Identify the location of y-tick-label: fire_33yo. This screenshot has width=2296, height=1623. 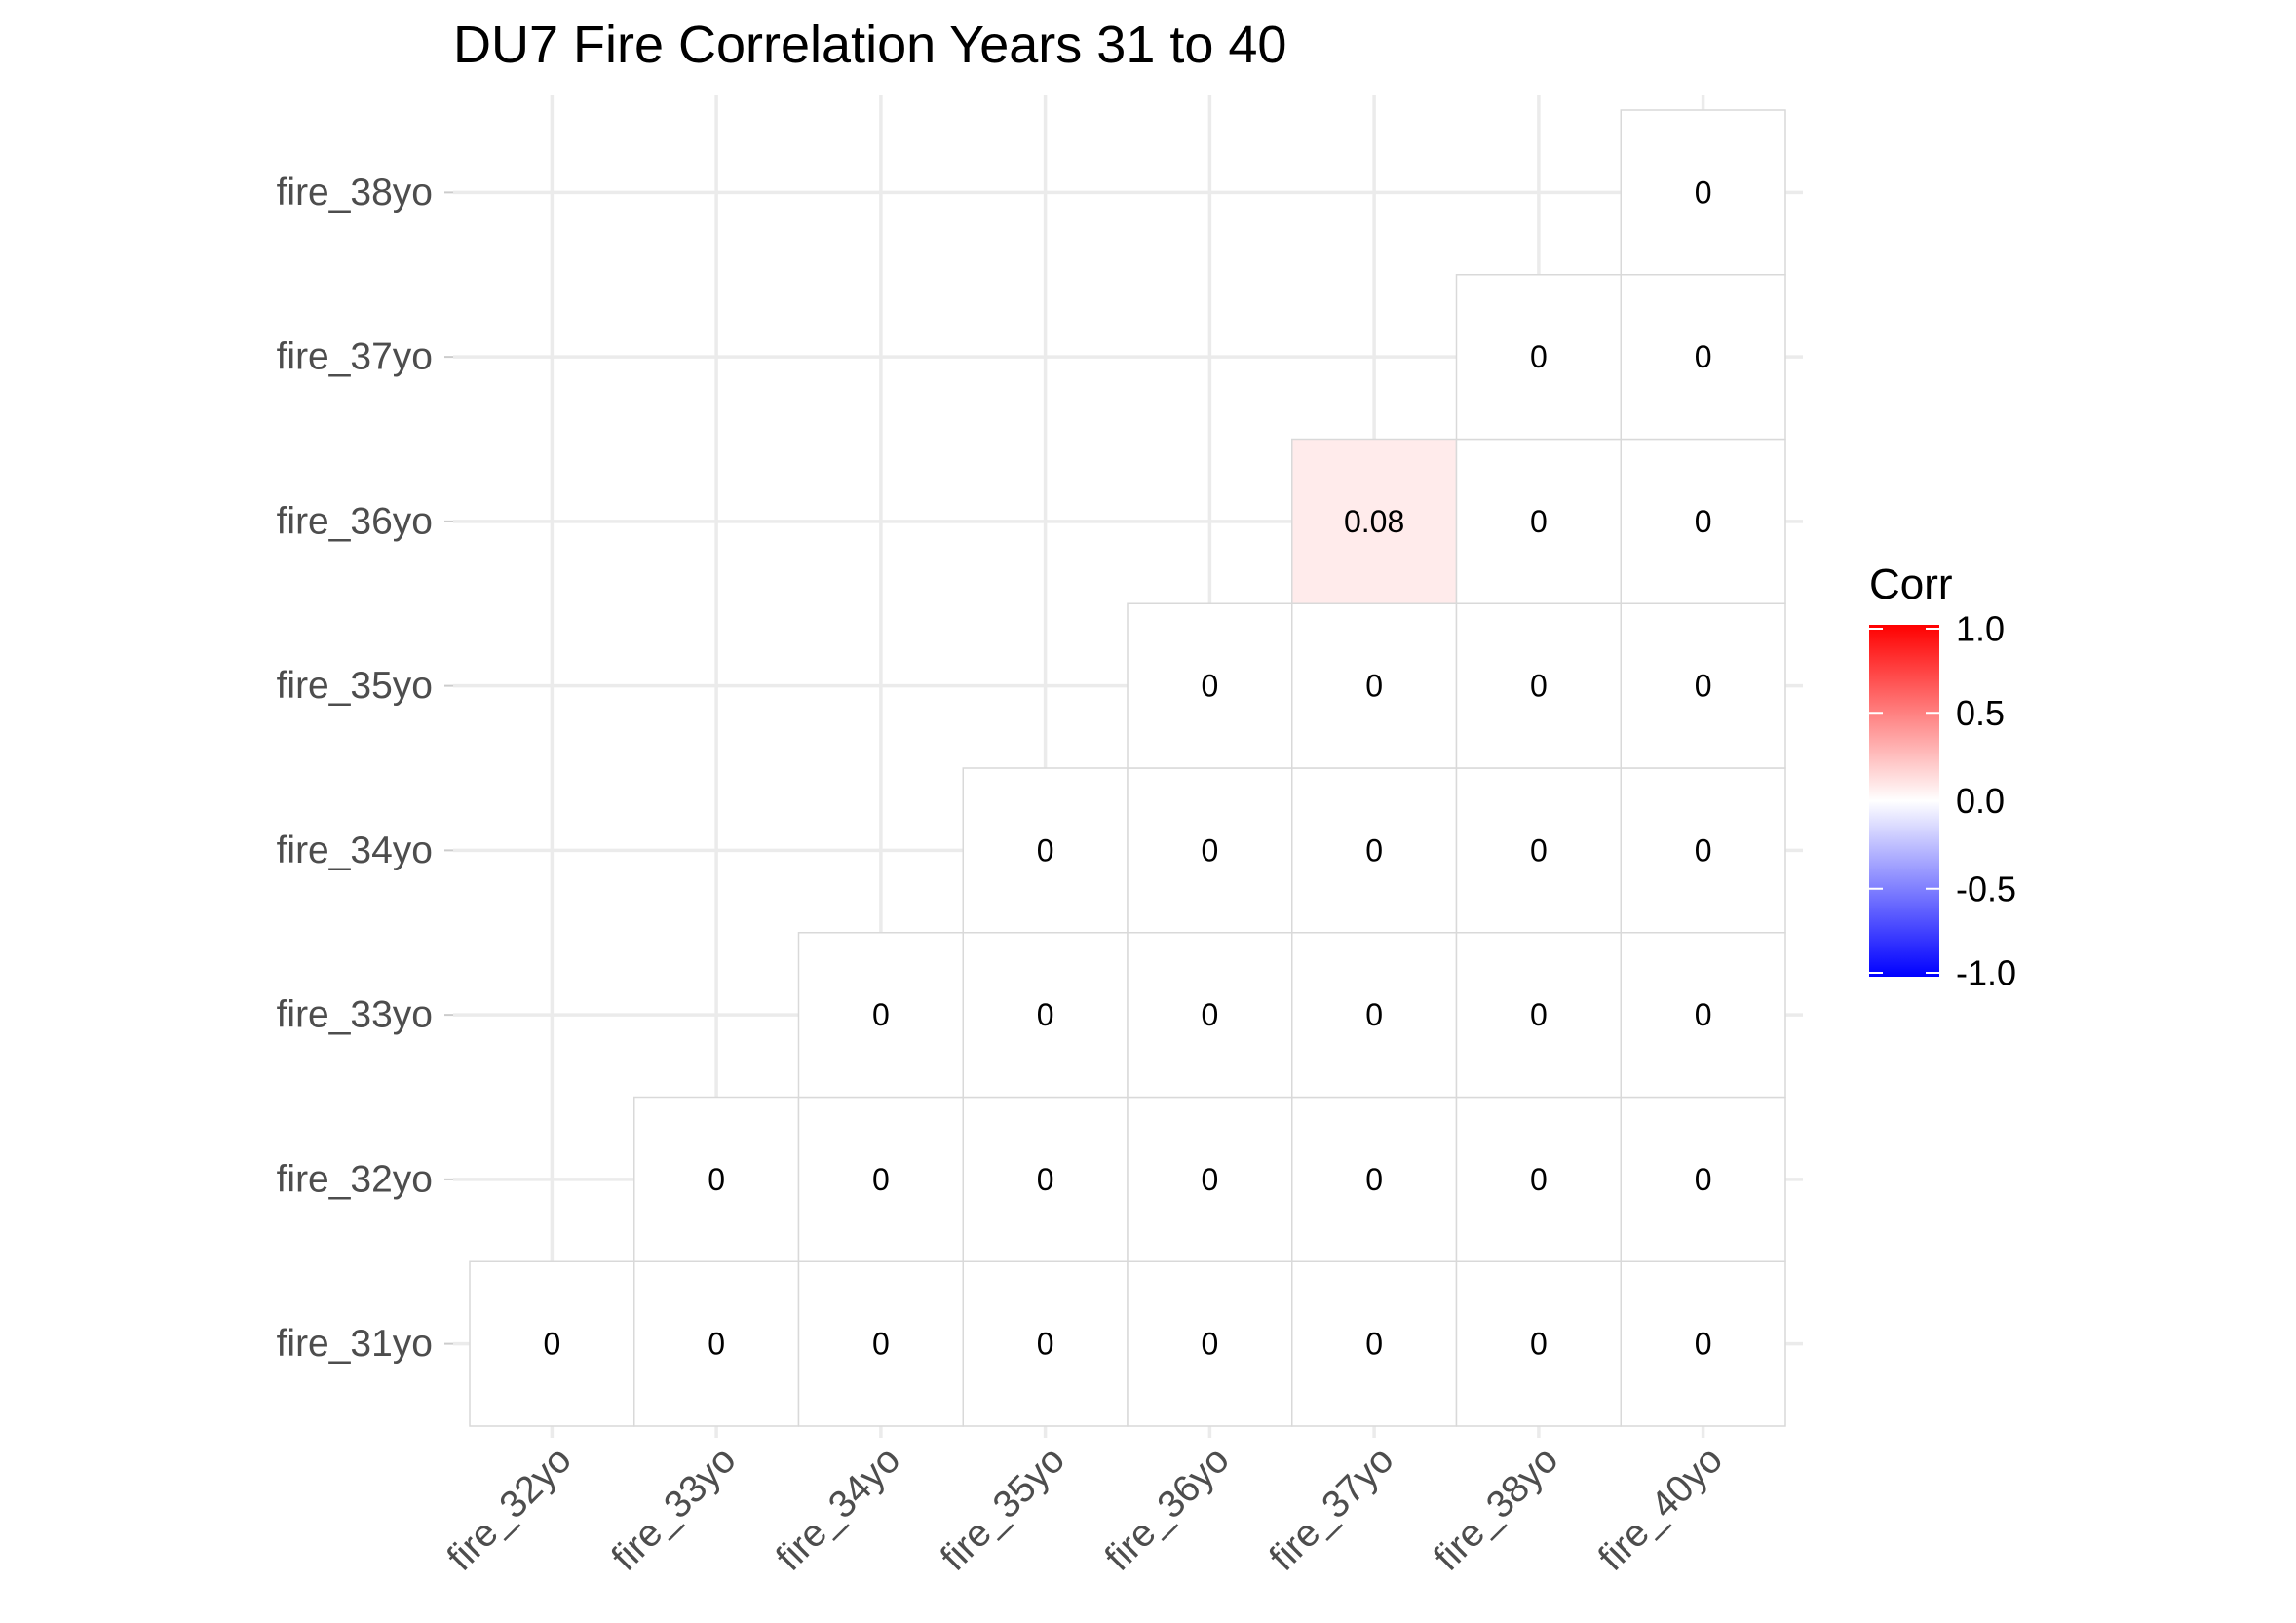
(355, 1015).